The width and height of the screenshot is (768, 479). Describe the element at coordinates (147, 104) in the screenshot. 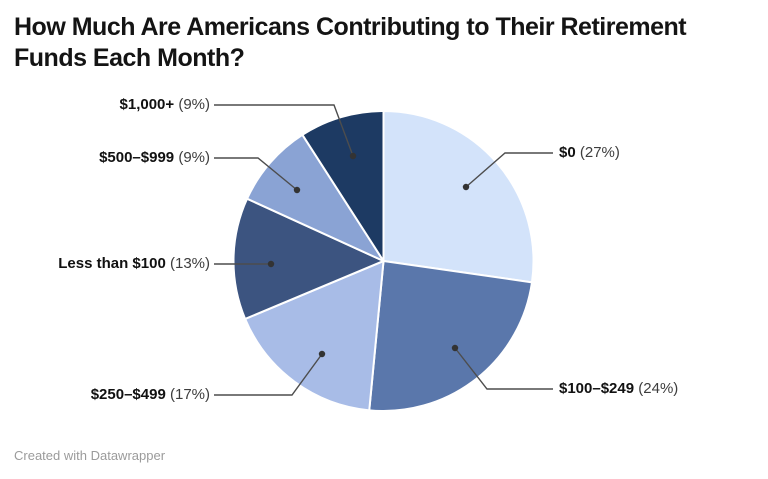

I see `slice-callout-label: $1,000+` at that location.